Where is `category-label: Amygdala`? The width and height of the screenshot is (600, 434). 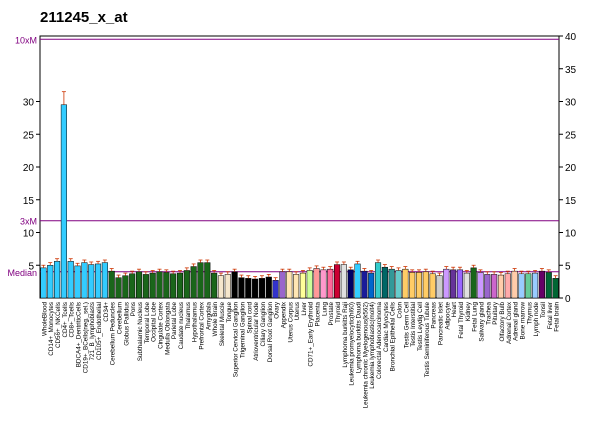 category-label: Amygdala is located at coordinates (208, 316).